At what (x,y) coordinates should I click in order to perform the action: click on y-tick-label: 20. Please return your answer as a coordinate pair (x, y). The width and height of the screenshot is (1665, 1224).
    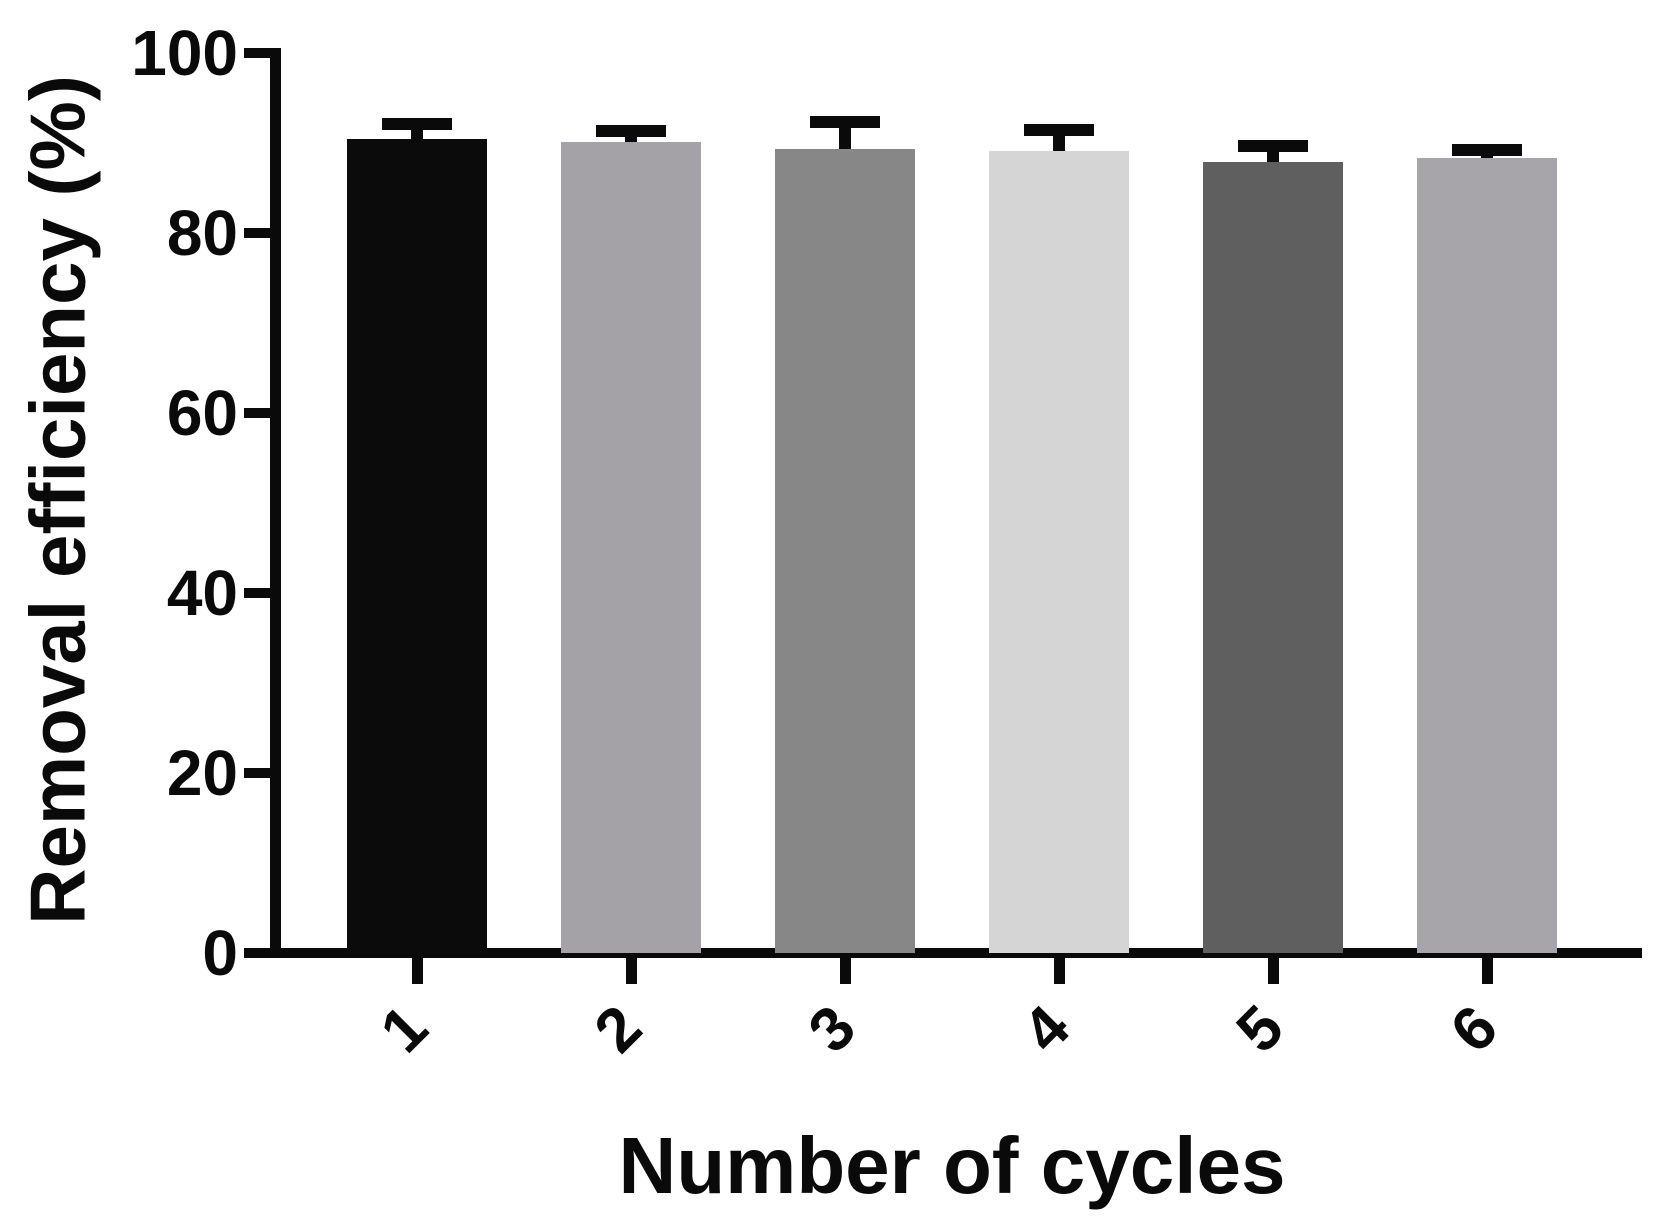
    Looking at the image, I should click on (202, 773).